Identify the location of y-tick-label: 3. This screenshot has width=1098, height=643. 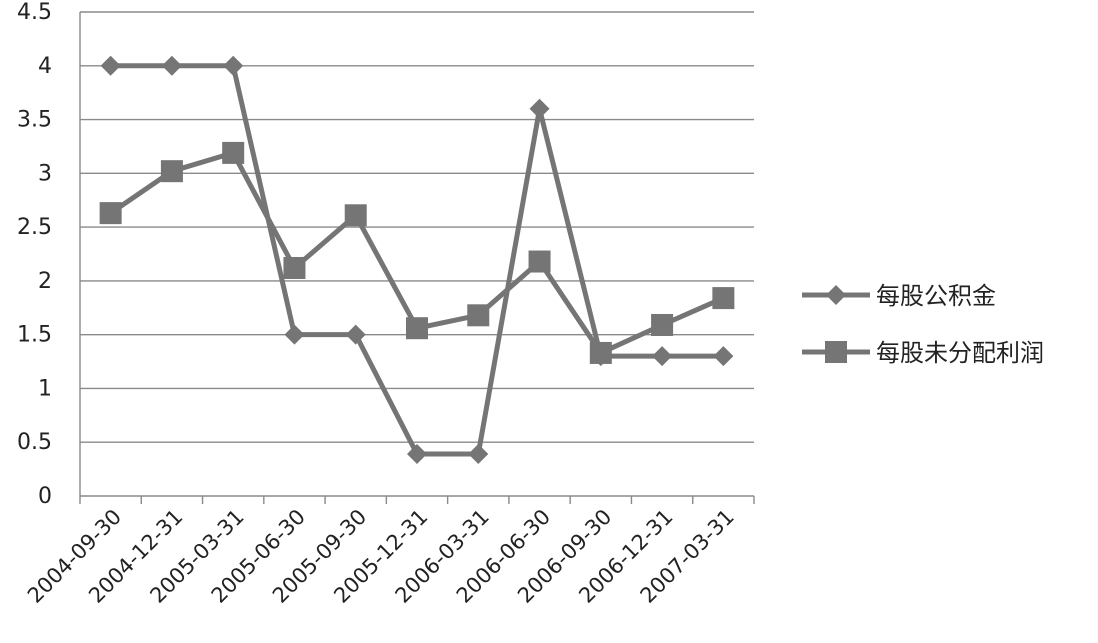
(45, 173).